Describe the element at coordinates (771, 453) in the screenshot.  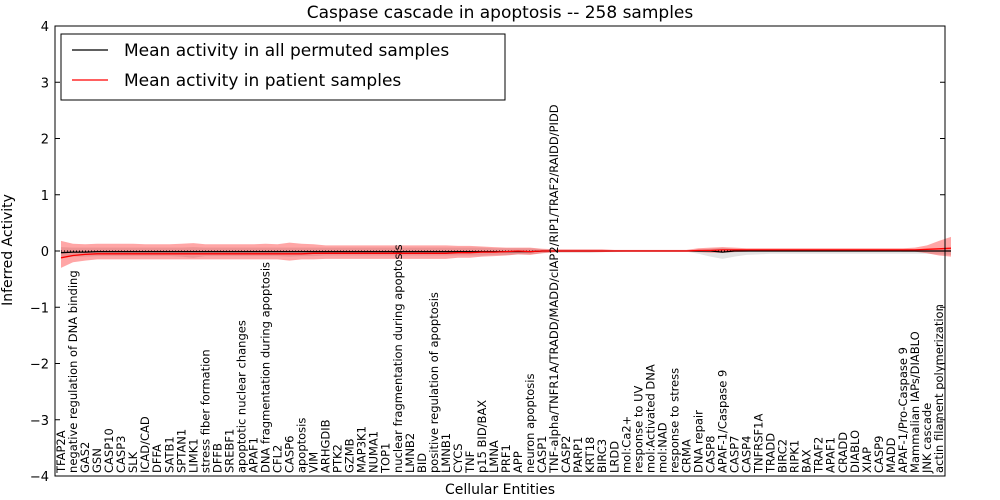
I see `x-tick-label-59: TRADD` at that location.